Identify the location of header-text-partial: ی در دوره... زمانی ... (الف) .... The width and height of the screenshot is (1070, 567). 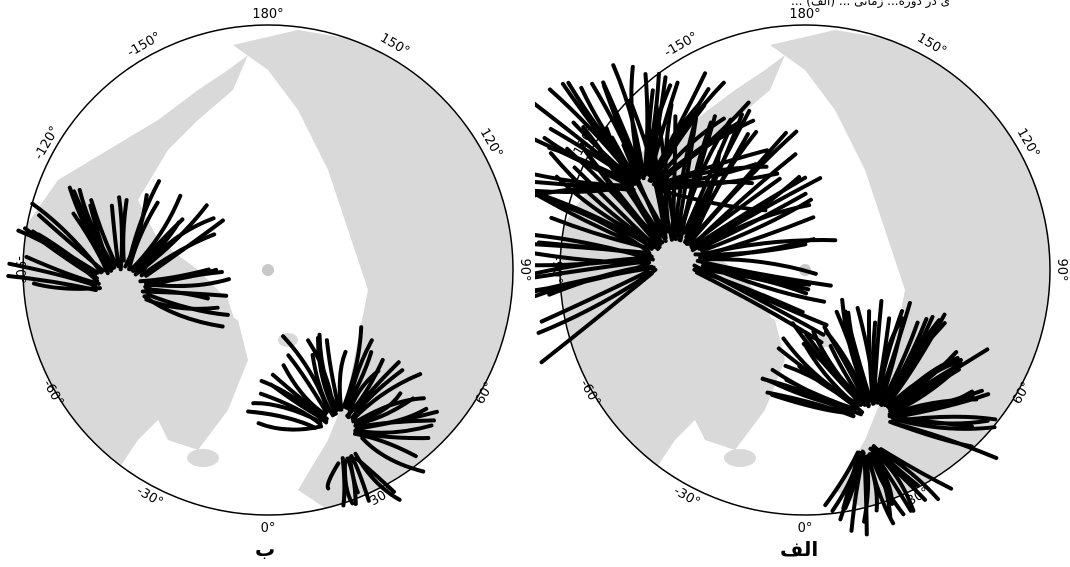
(870, 4).